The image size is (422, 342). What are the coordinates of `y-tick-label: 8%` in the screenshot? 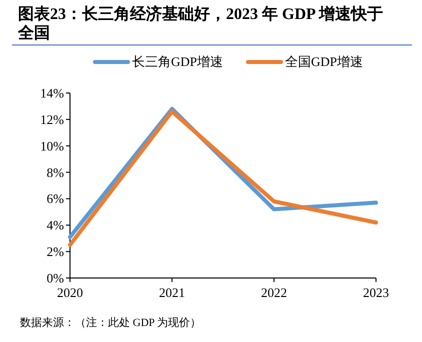 It's located at (55, 172).